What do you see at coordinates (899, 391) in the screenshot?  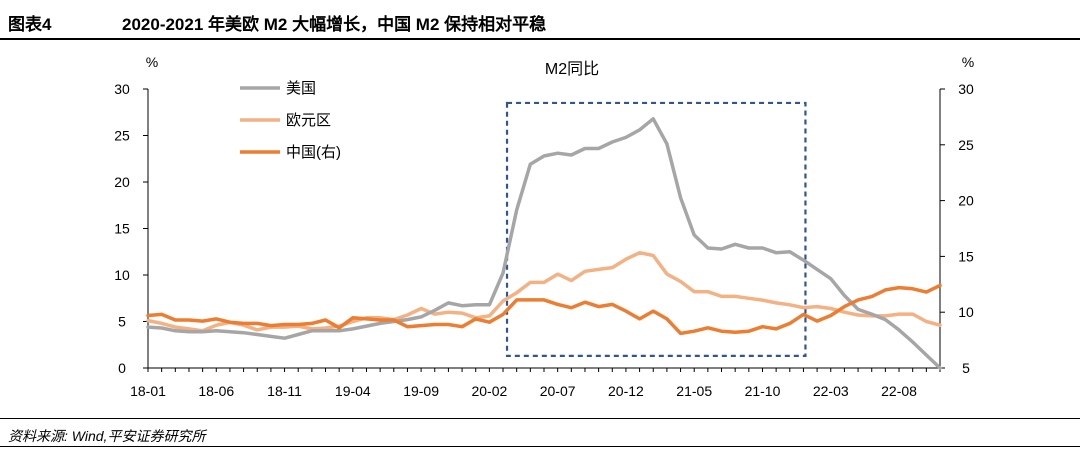 I see `x-tick-label: 22-08` at bounding box center [899, 391].